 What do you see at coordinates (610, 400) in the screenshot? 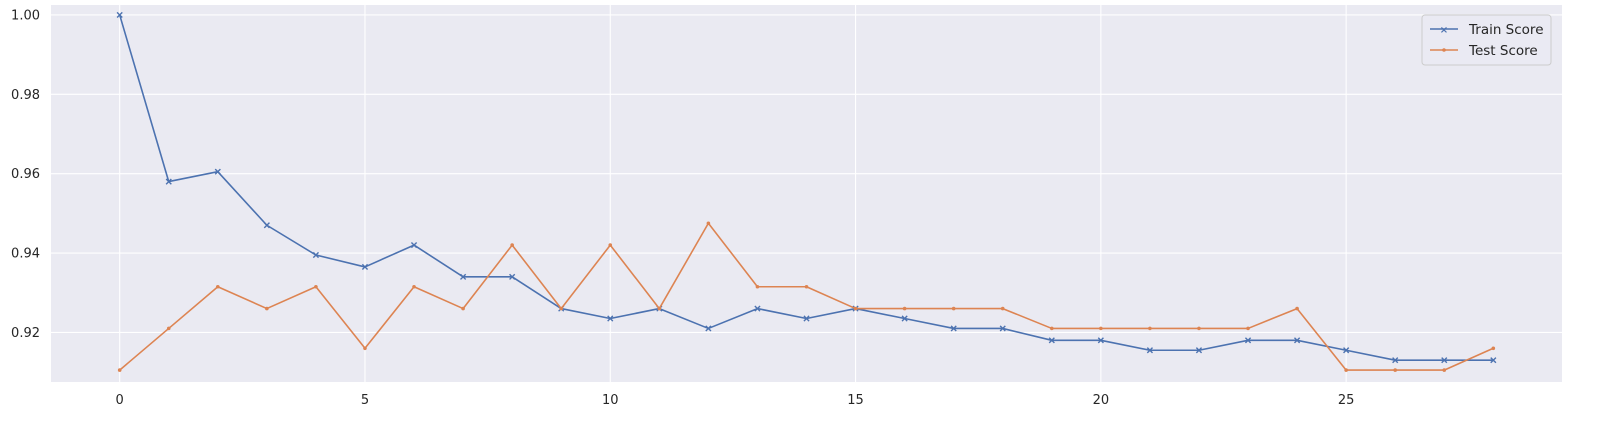
I see `x-tick-label: 10` at bounding box center [610, 400].